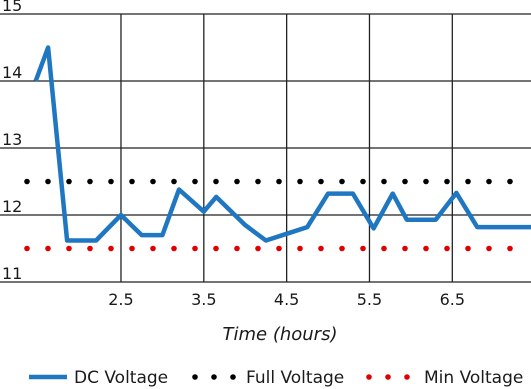 The height and width of the screenshot is (389, 531). What do you see at coordinates (12, 273) in the screenshot?
I see `y-tick-label: 11` at bounding box center [12, 273].